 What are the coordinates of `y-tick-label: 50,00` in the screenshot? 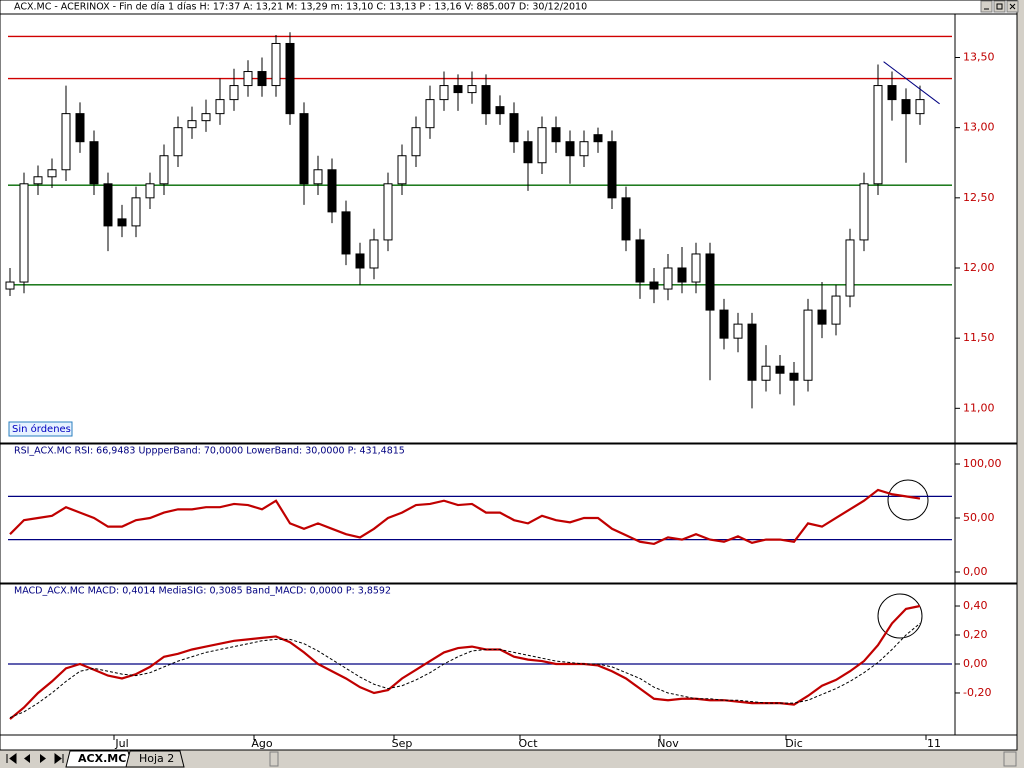 It's located at (979, 517).